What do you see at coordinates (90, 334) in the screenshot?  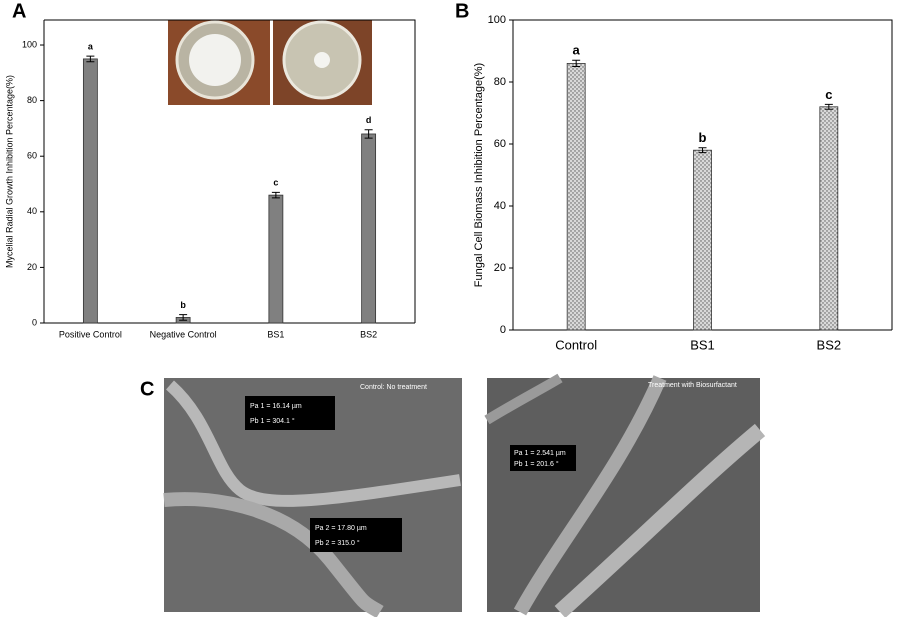 I see `x-tick-label: Positive Control` at bounding box center [90, 334].